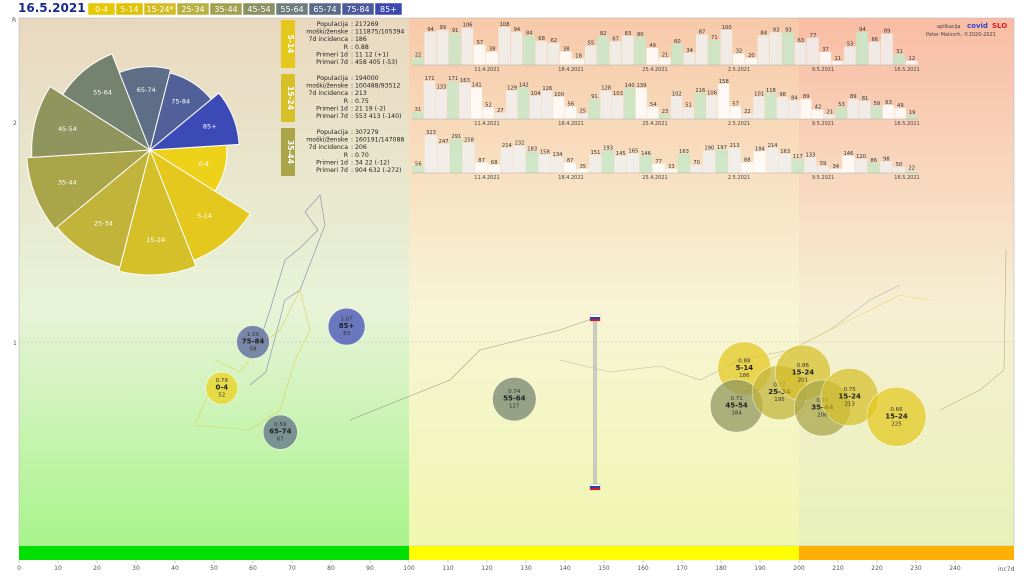 This screenshot has width=1024, height=576. What do you see at coordinates (358, 9) in the screenshot?
I see `legend-item-8: 75-84` at bounding box center [358, 9].